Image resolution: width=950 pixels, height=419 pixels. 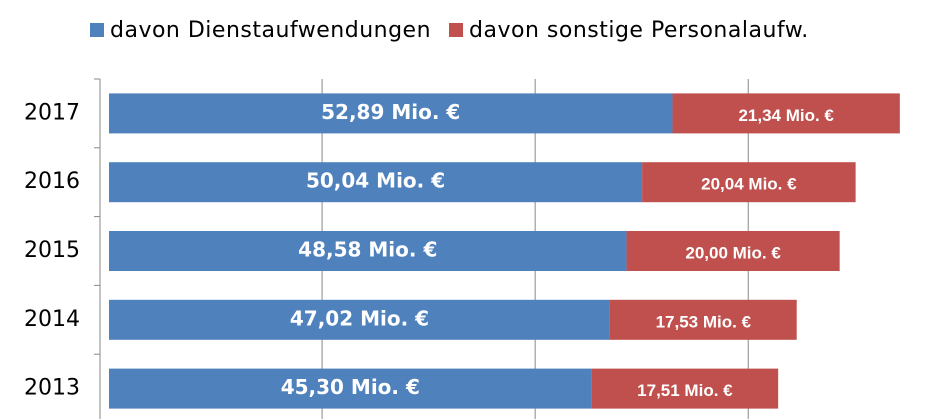 I want to click on data-label: 52,89 Mio. €, so click(x=390, y=112).